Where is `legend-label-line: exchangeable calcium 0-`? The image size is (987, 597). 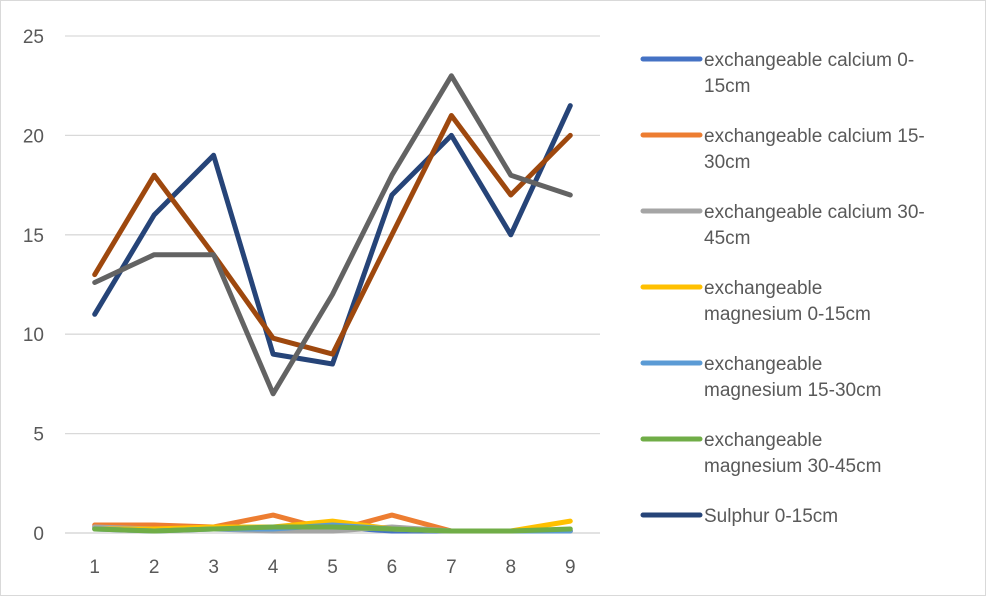 legend-label-line: exchangeable calcium 0- is located at coordinates (809, 60).